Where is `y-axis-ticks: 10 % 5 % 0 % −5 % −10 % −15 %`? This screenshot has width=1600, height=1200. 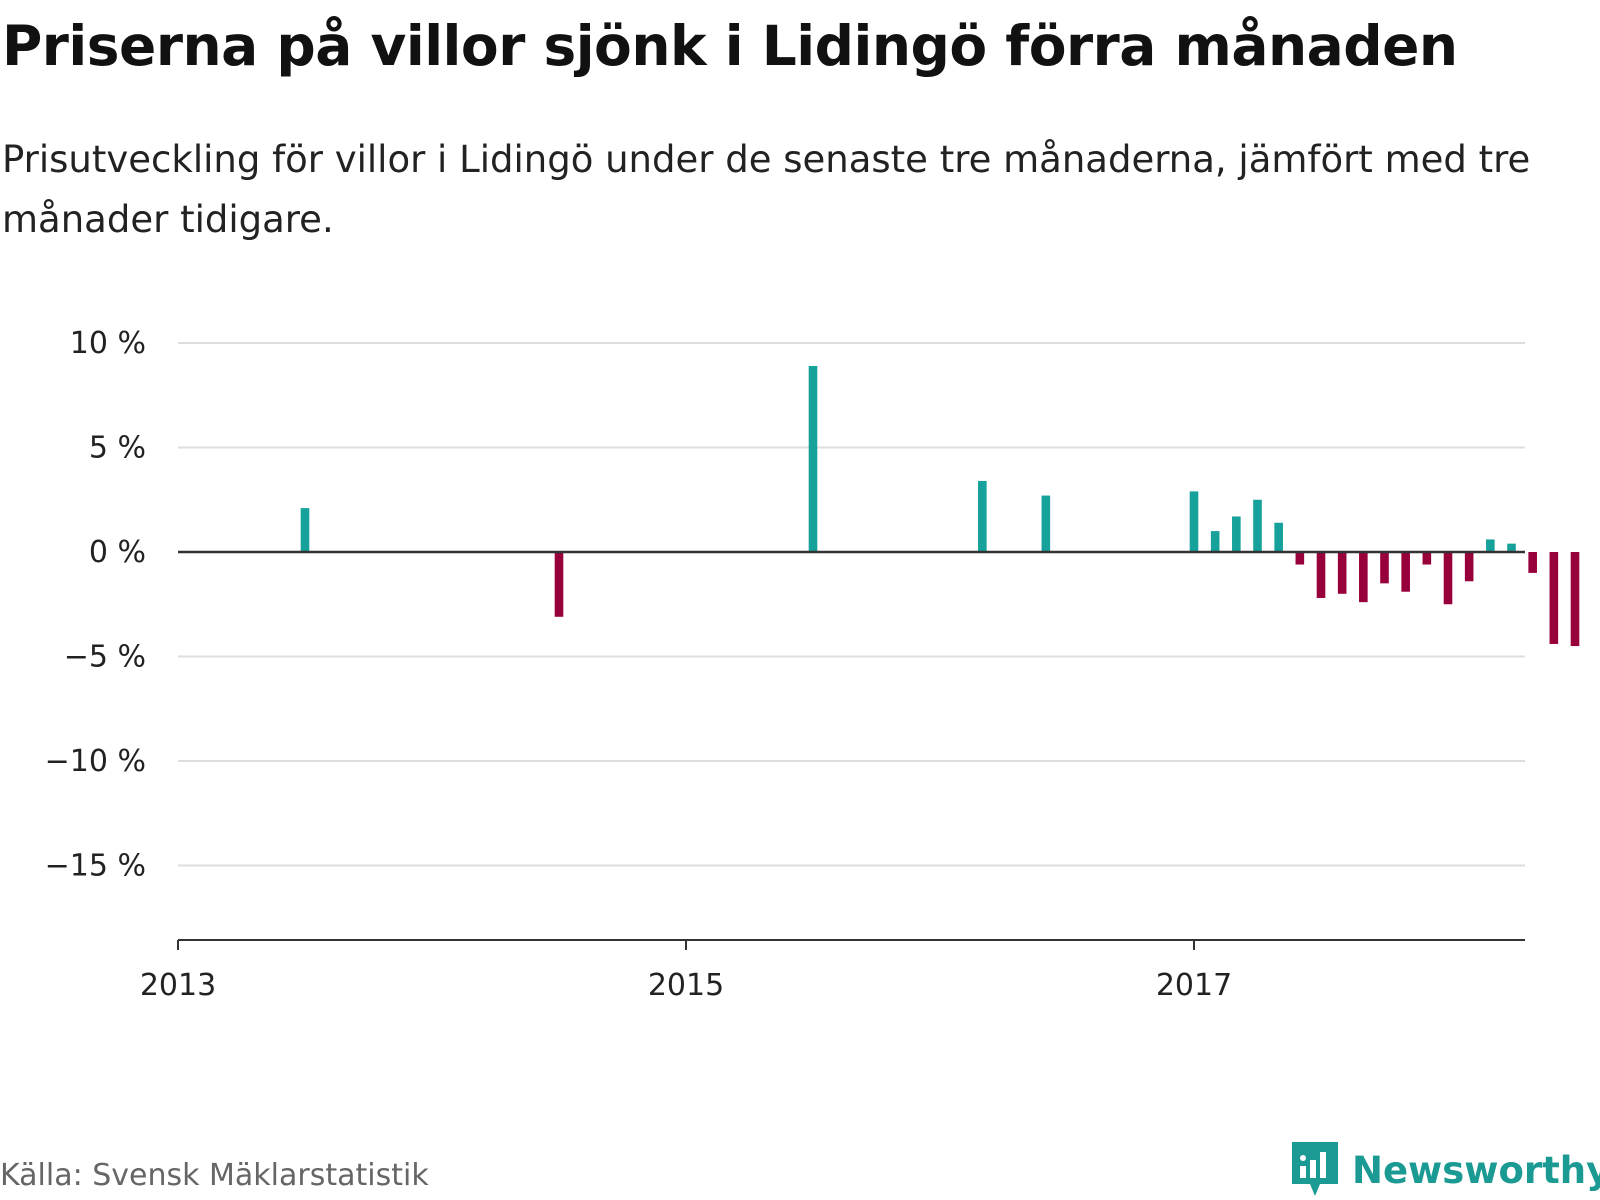 y-axis-ticks: 10 % 5 % 0 % −5 % −10 % −15 % is located at coordinates (95, 605).